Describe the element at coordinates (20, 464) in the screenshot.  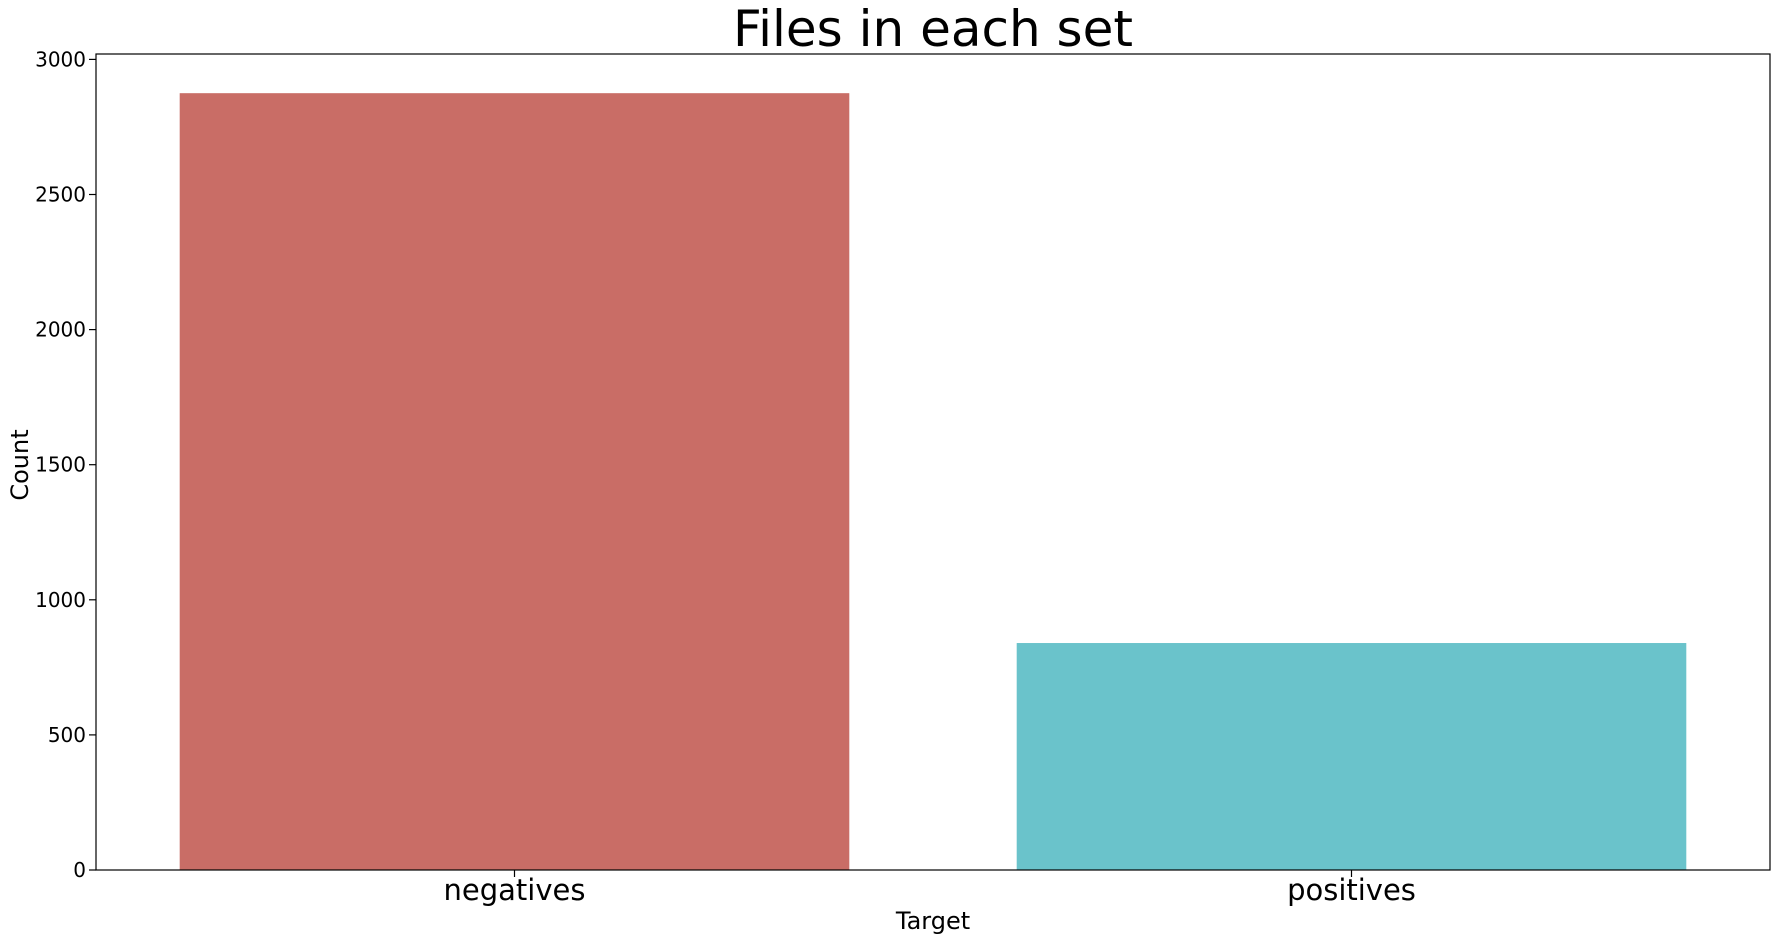
I see `y-axis-label: Count` at that location.